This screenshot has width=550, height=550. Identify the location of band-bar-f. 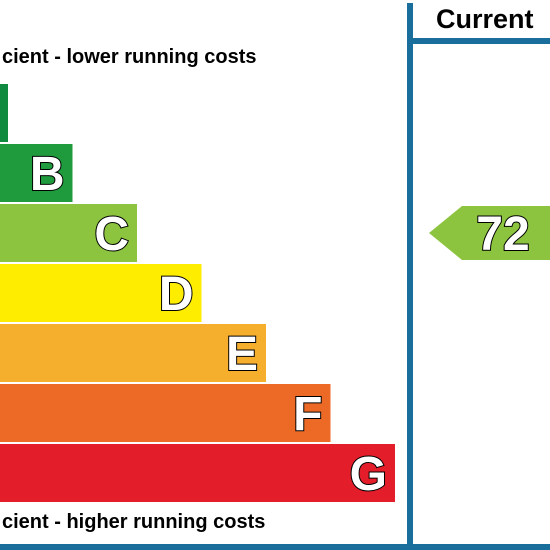
(165, 413).